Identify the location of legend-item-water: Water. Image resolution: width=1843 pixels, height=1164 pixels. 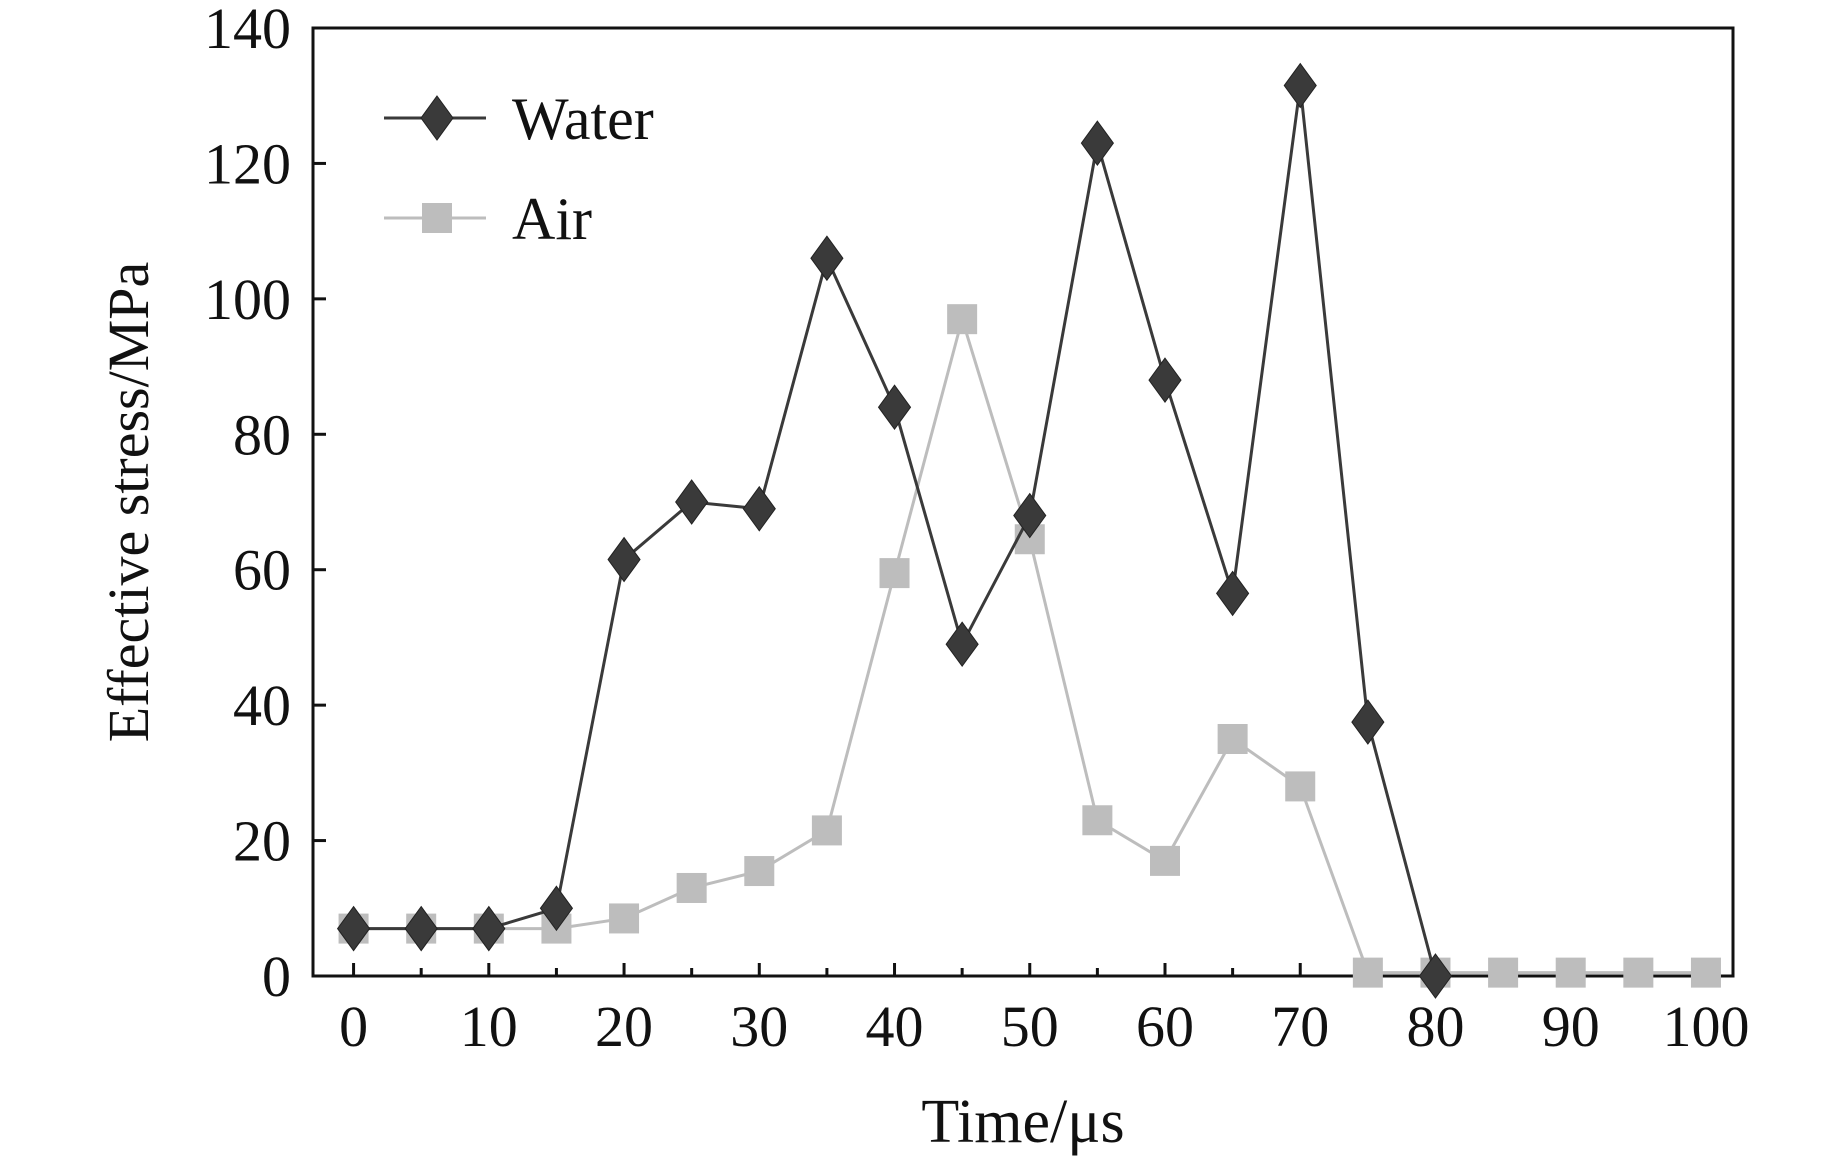
(519, 119).